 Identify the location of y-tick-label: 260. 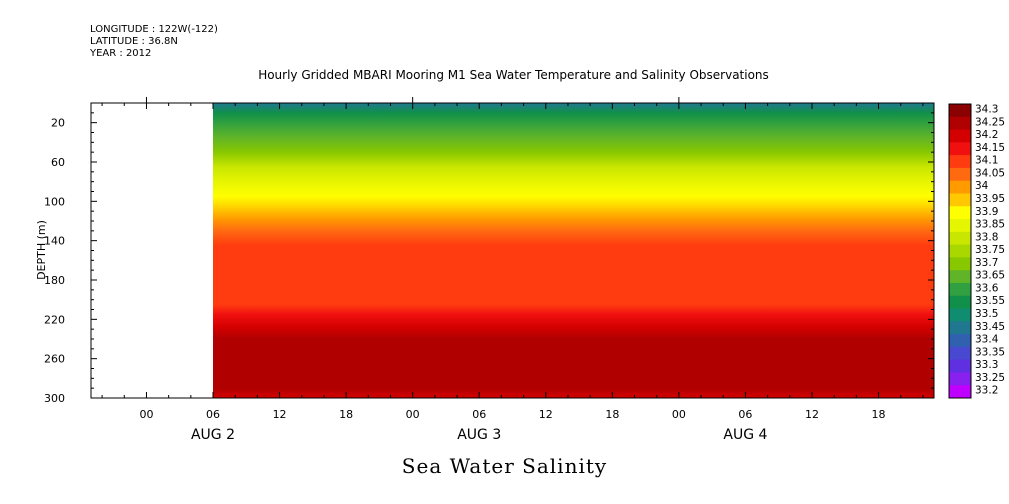
(54, 359).